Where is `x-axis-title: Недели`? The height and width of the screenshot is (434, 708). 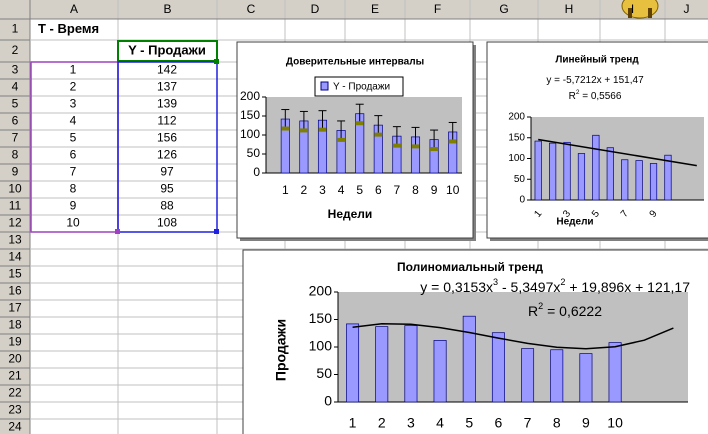
x-axis-title: Недели is located at coordinates (350, 214).